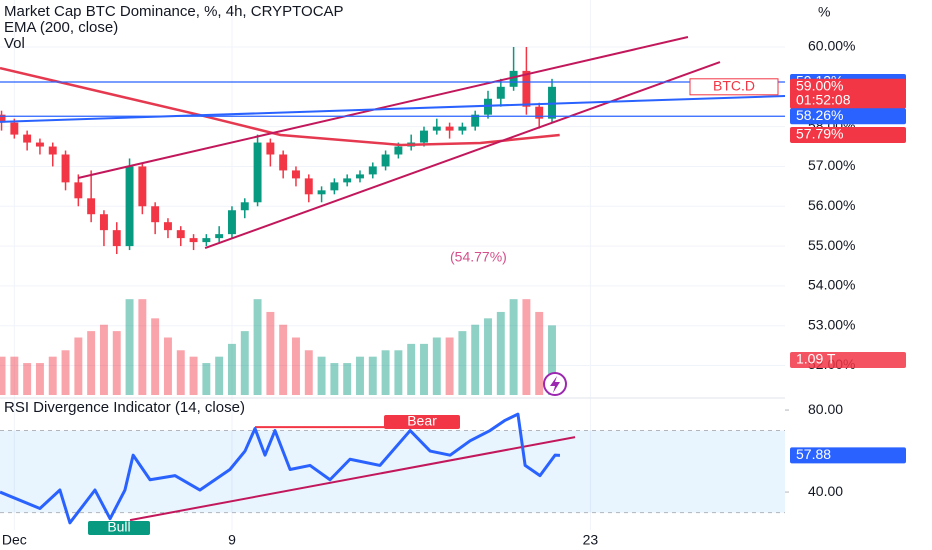  Describe the element at coordinates (819, 115) in the screenshot. I see `price-label: 58.26%` at that location.